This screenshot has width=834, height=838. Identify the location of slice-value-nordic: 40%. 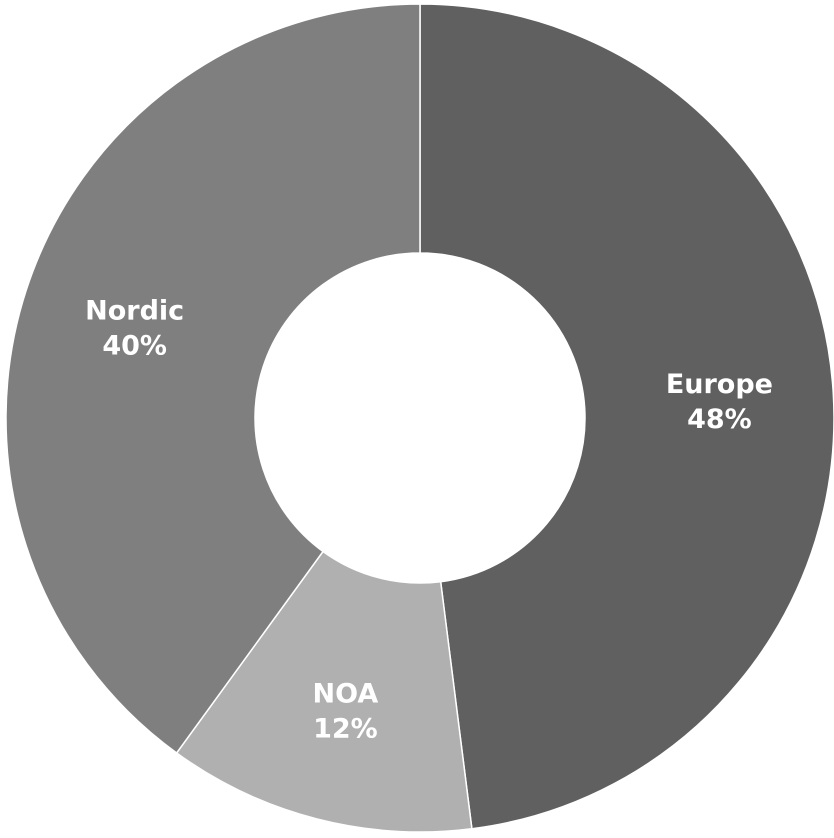
(134, 345).